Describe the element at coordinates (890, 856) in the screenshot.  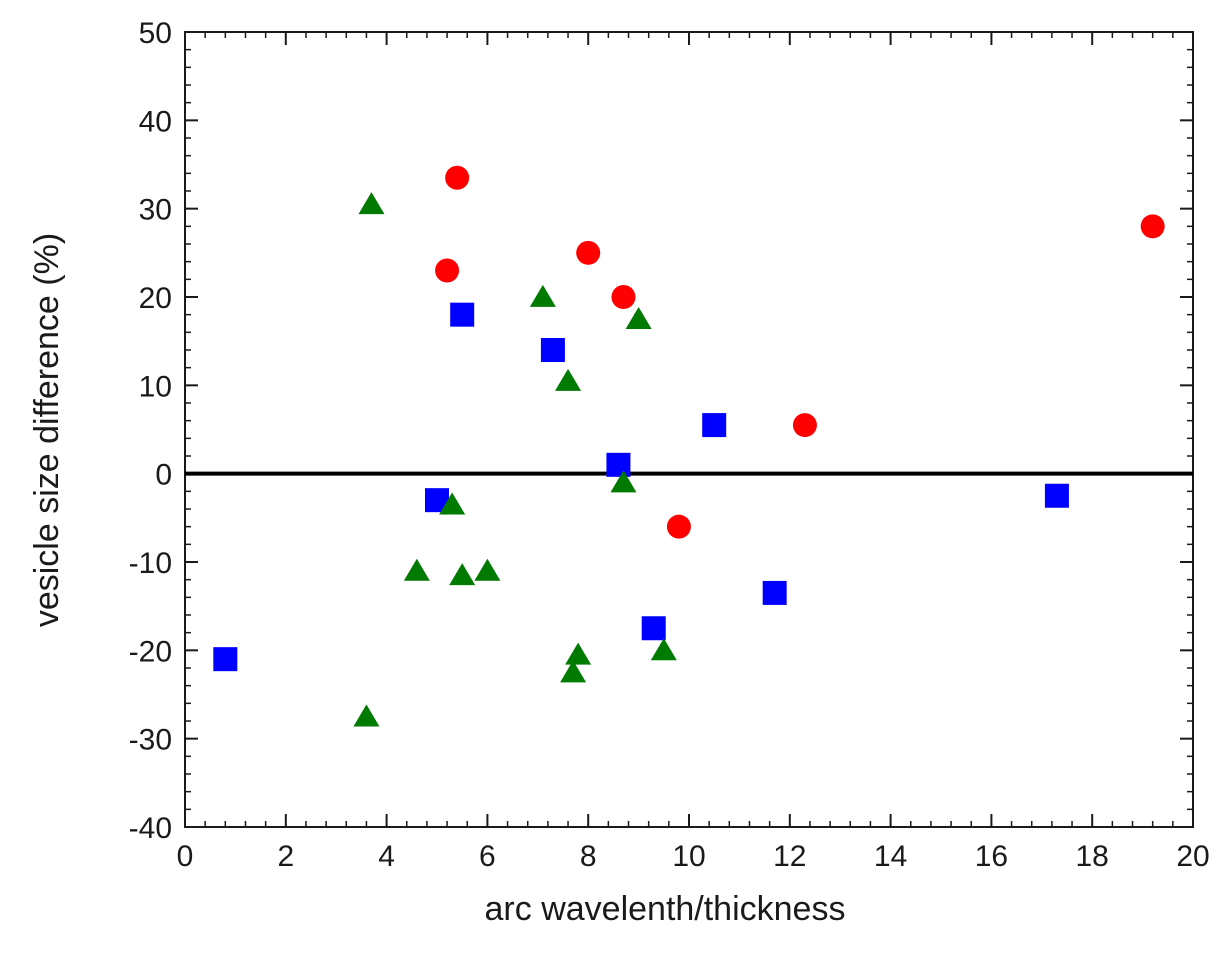
I see `x-tick-label: 14` at that location.